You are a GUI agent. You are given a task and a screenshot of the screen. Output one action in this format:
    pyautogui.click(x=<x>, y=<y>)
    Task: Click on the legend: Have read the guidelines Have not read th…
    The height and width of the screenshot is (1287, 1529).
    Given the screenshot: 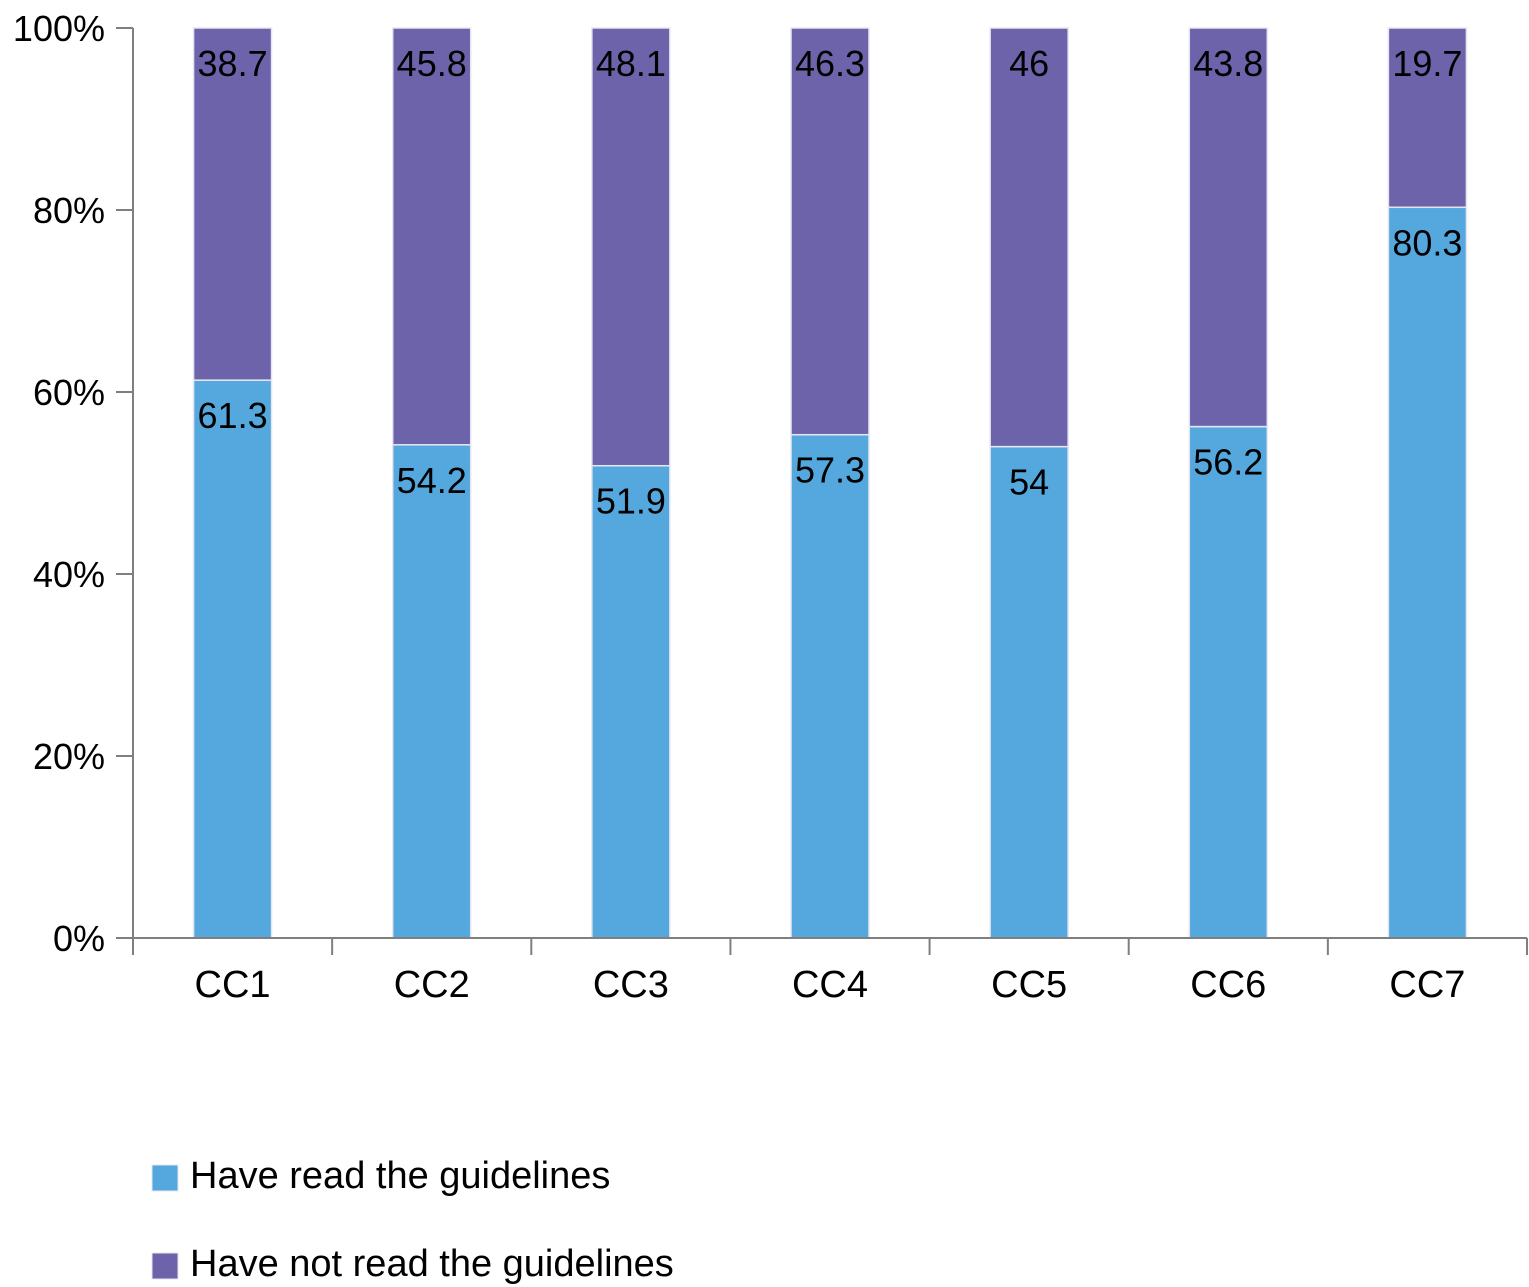 What is the action you would take?
    pyautogui.click(x=412, y=1220)
    